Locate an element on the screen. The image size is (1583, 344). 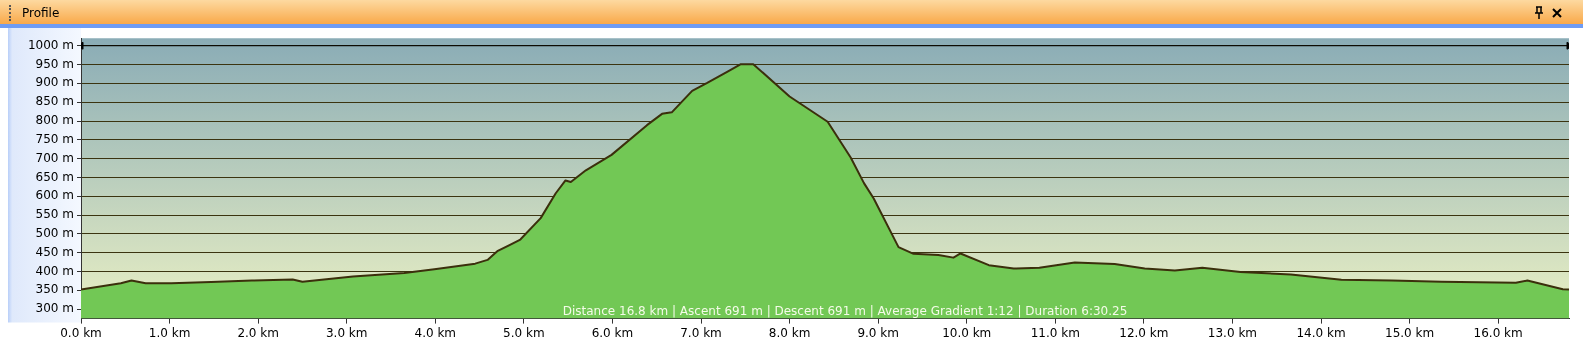
y-tick-label: 850 m is located at coordinates (54, 101).